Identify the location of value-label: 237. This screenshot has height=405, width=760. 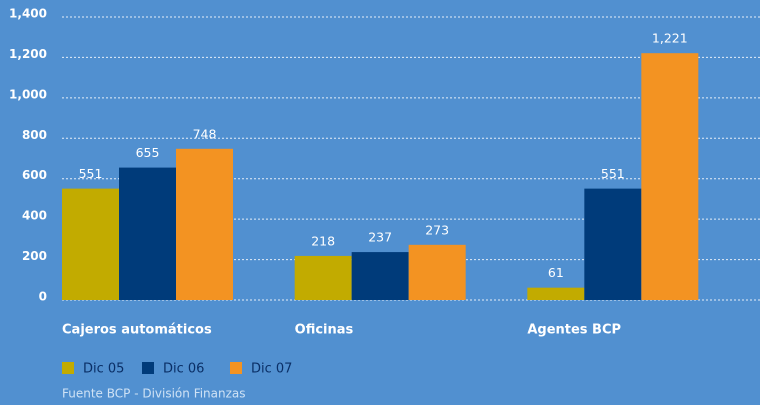
(380, 237).